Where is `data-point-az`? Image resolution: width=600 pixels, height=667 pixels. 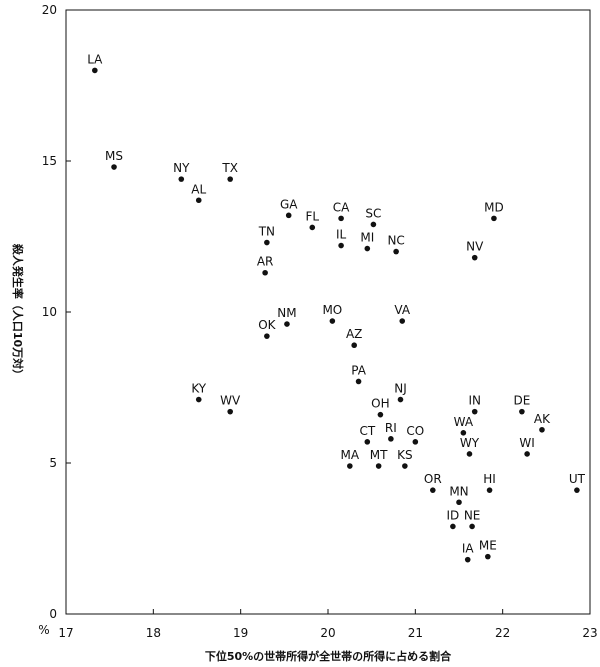
data-point-az is located at coordinates (354, 345).